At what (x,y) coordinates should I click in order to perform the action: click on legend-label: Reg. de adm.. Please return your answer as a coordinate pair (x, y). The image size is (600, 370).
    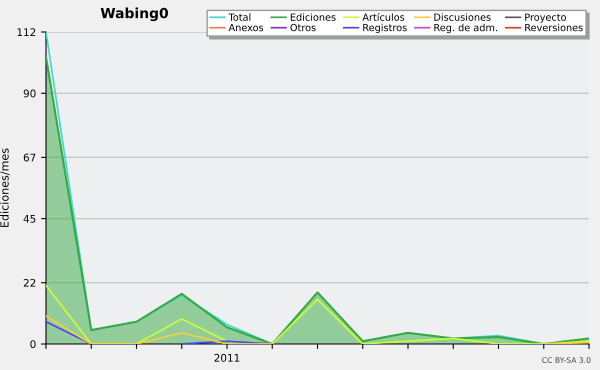
    Looking at the image, I should click on (465, 29).